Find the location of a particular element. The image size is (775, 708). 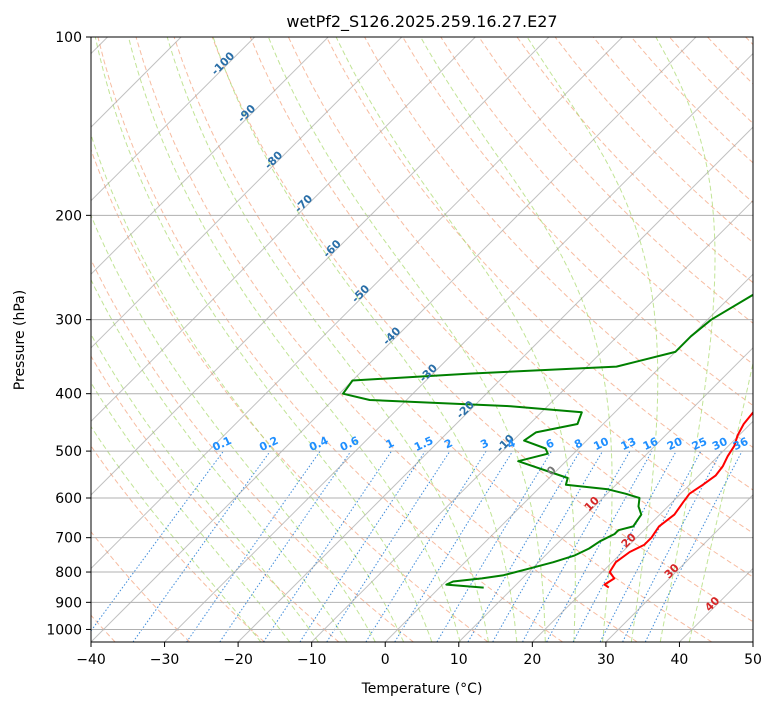

y-axis-label: Pressure (hPa) is located at coordinates (20, 340).